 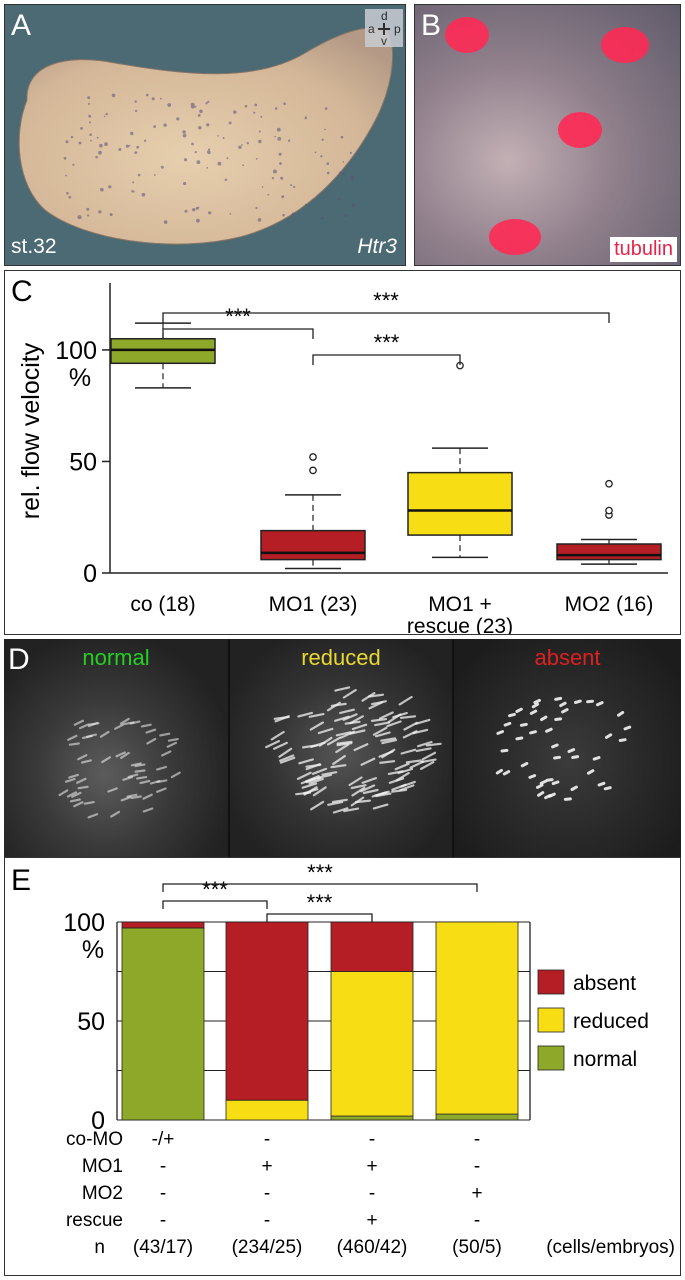 I want to click on legend-label-absent: absent, so click(x=604, y=983).